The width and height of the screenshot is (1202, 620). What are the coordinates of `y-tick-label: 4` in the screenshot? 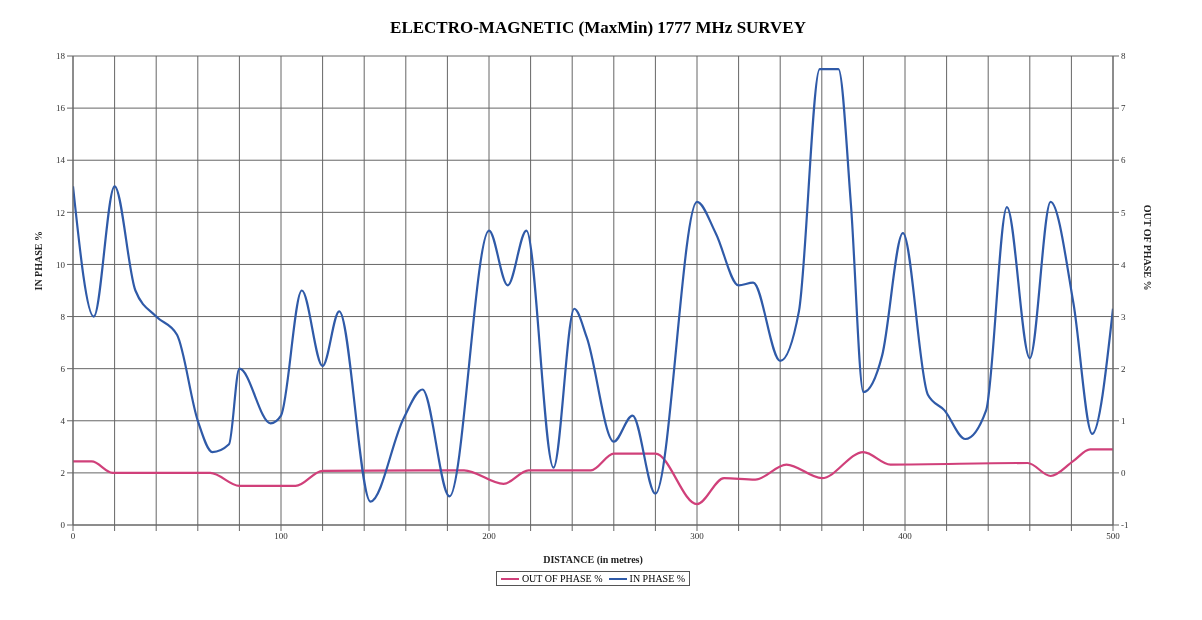 It's located at (63, 420).